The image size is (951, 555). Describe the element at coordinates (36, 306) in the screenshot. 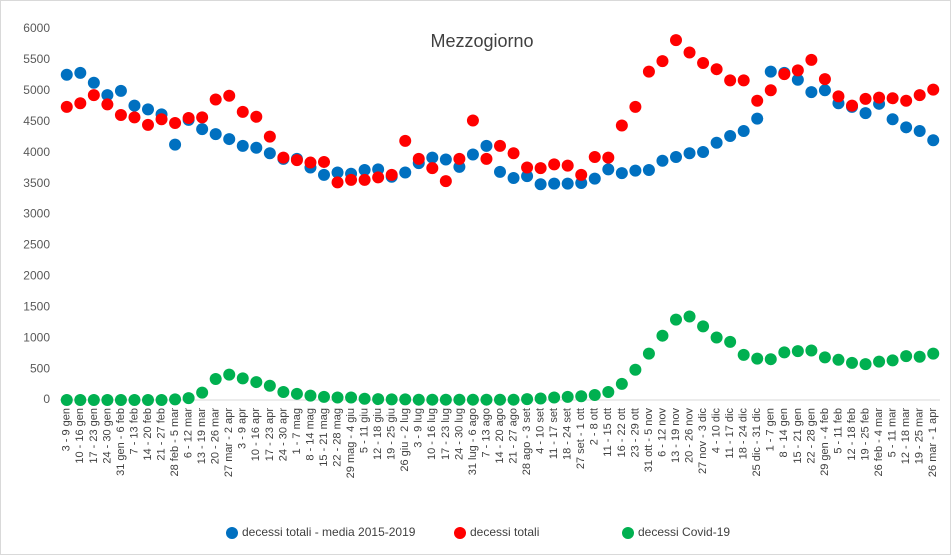

I see `y-tick-label: 1500` at that location.